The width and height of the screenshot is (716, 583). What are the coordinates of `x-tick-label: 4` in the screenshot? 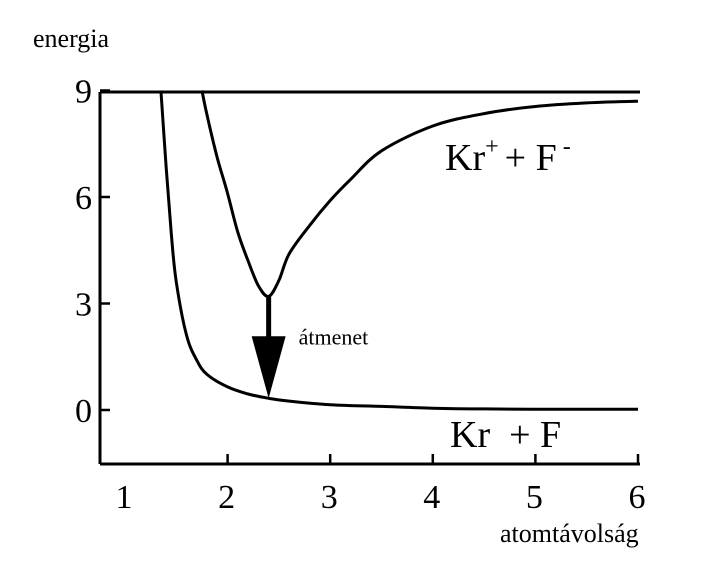 It's located at (431, 497).